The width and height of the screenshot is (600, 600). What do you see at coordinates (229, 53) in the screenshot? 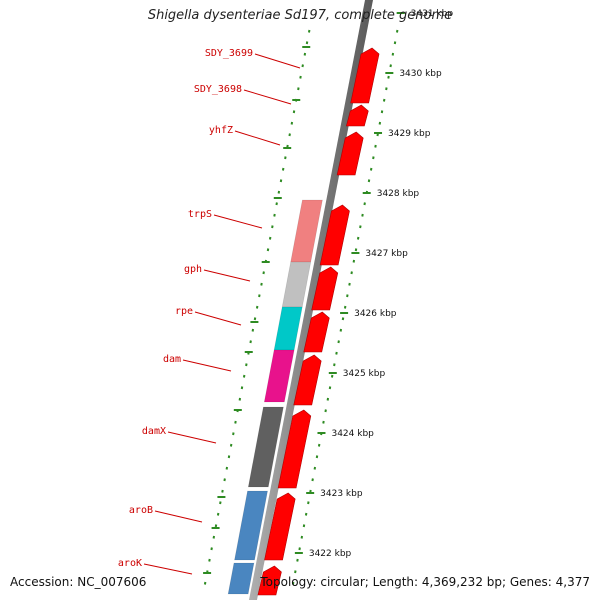
I see `gene-label-SDY_3699: SDY_3699` at bounding box center [229, 53].